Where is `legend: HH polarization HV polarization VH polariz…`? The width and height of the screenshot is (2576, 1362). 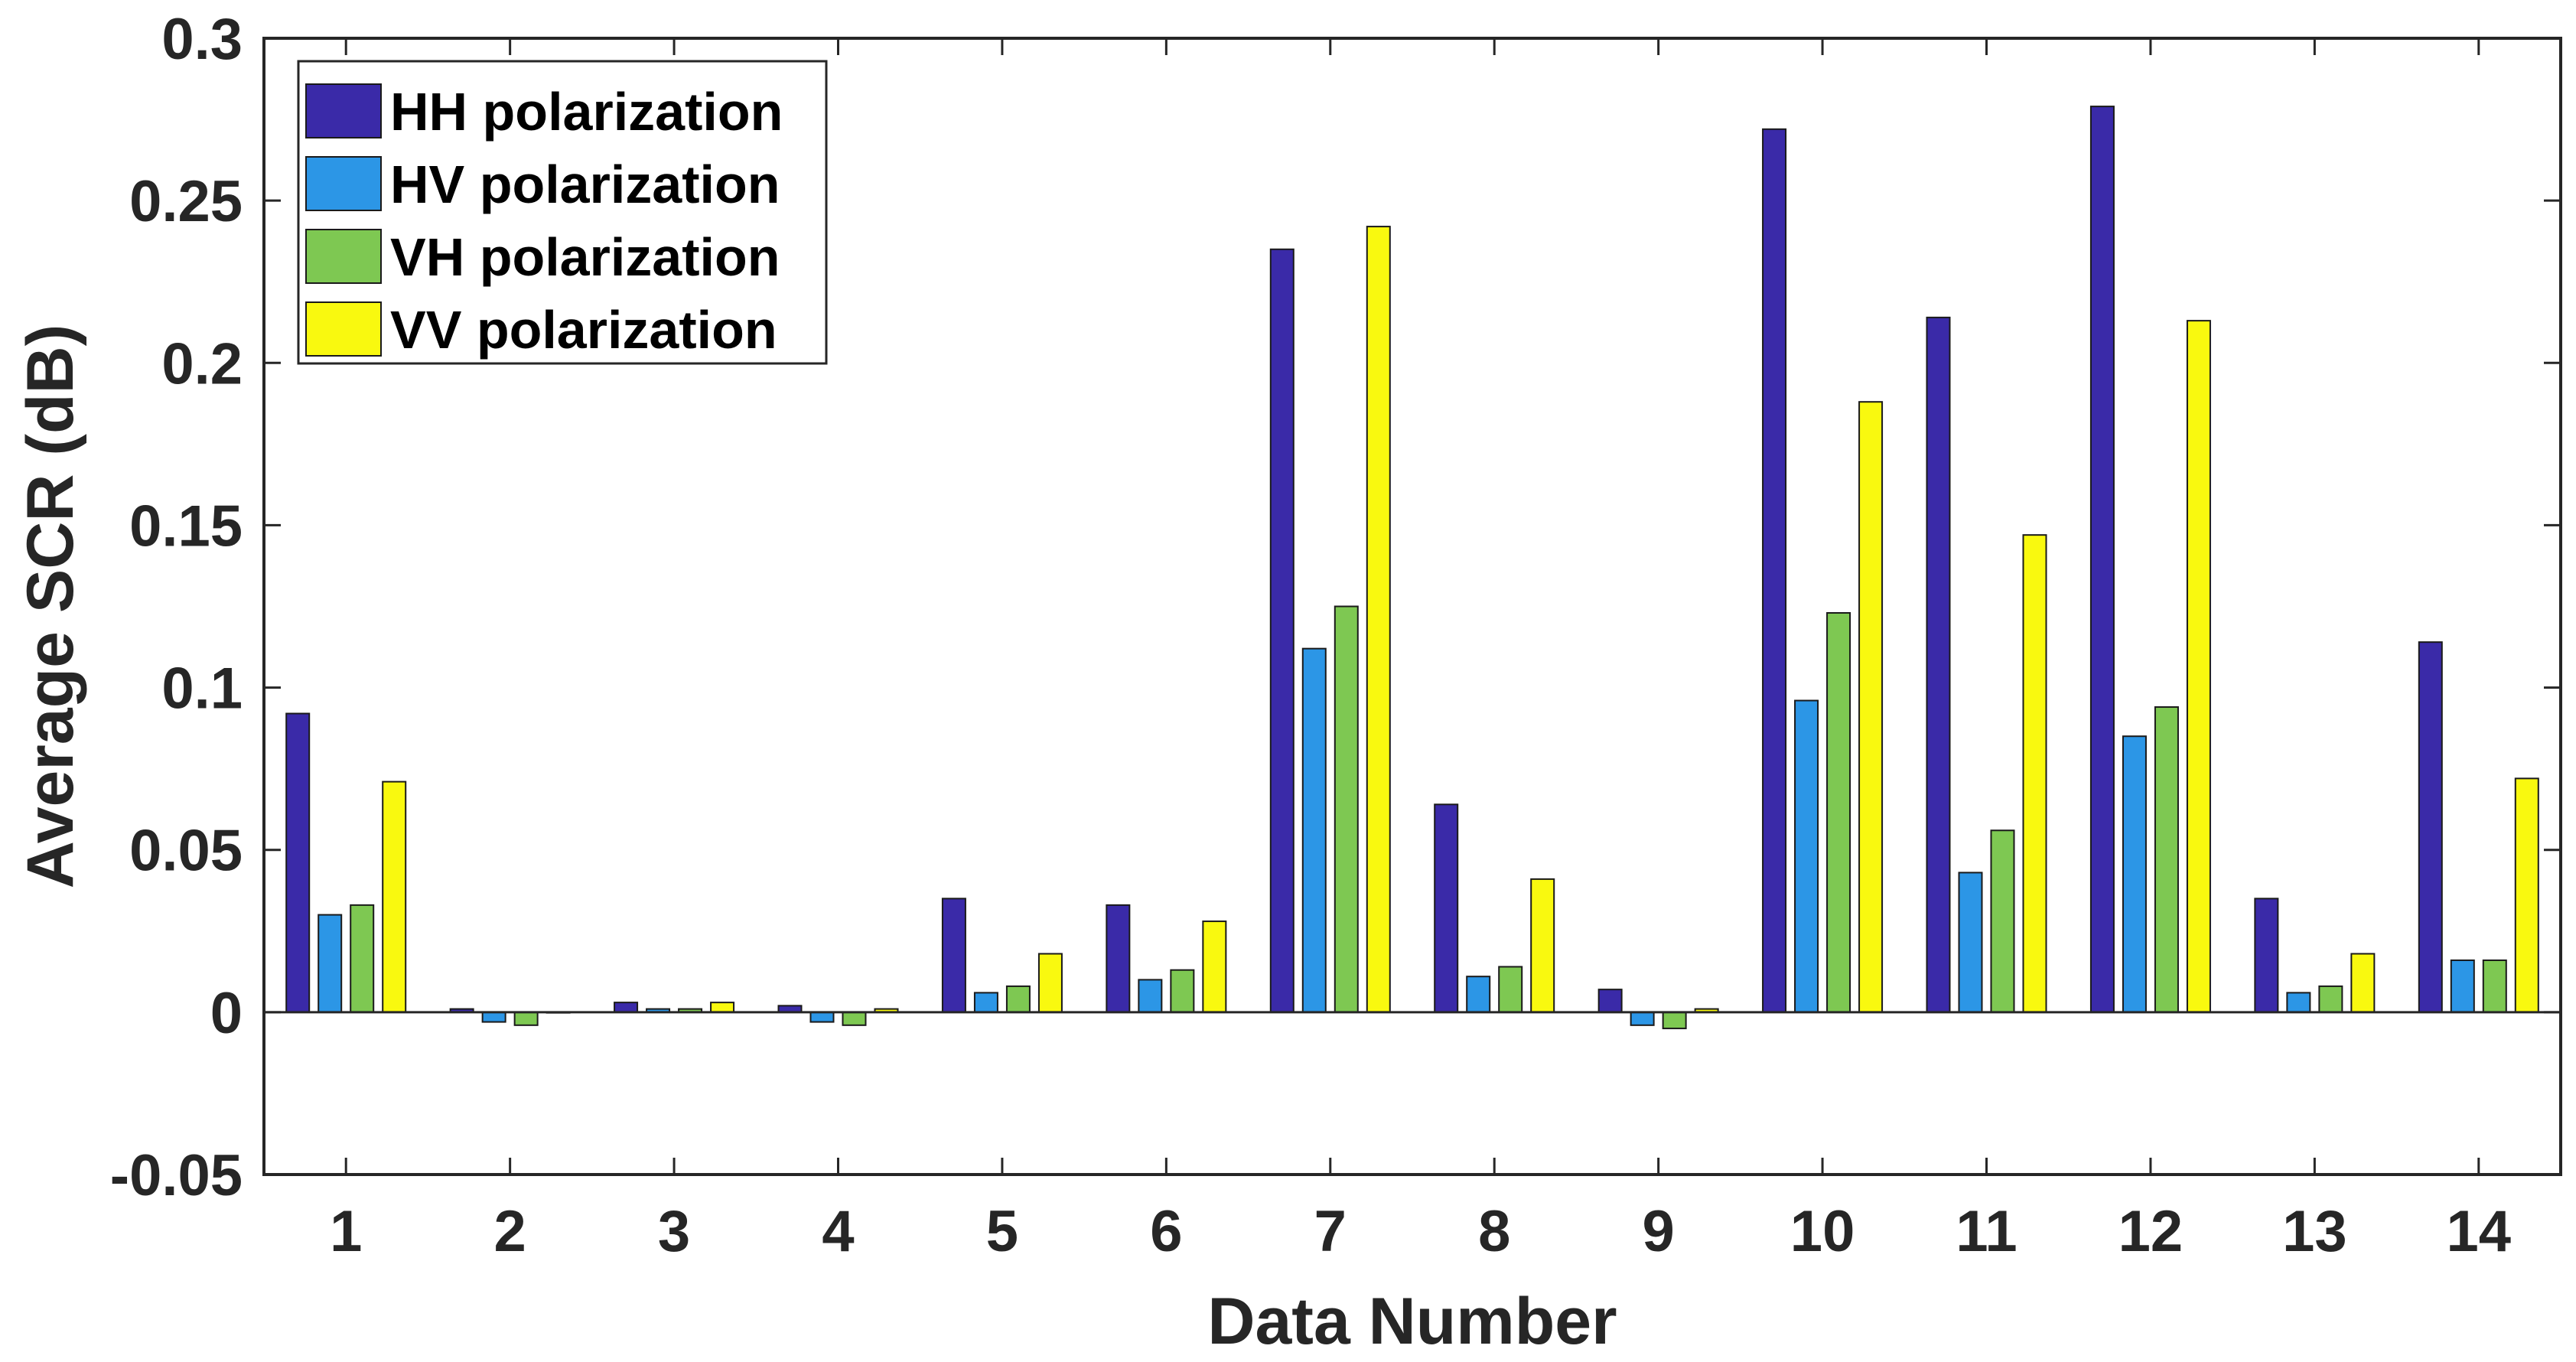
legend: HH polarization HV polarization VH polariz… is located at coordinates (563, 212).